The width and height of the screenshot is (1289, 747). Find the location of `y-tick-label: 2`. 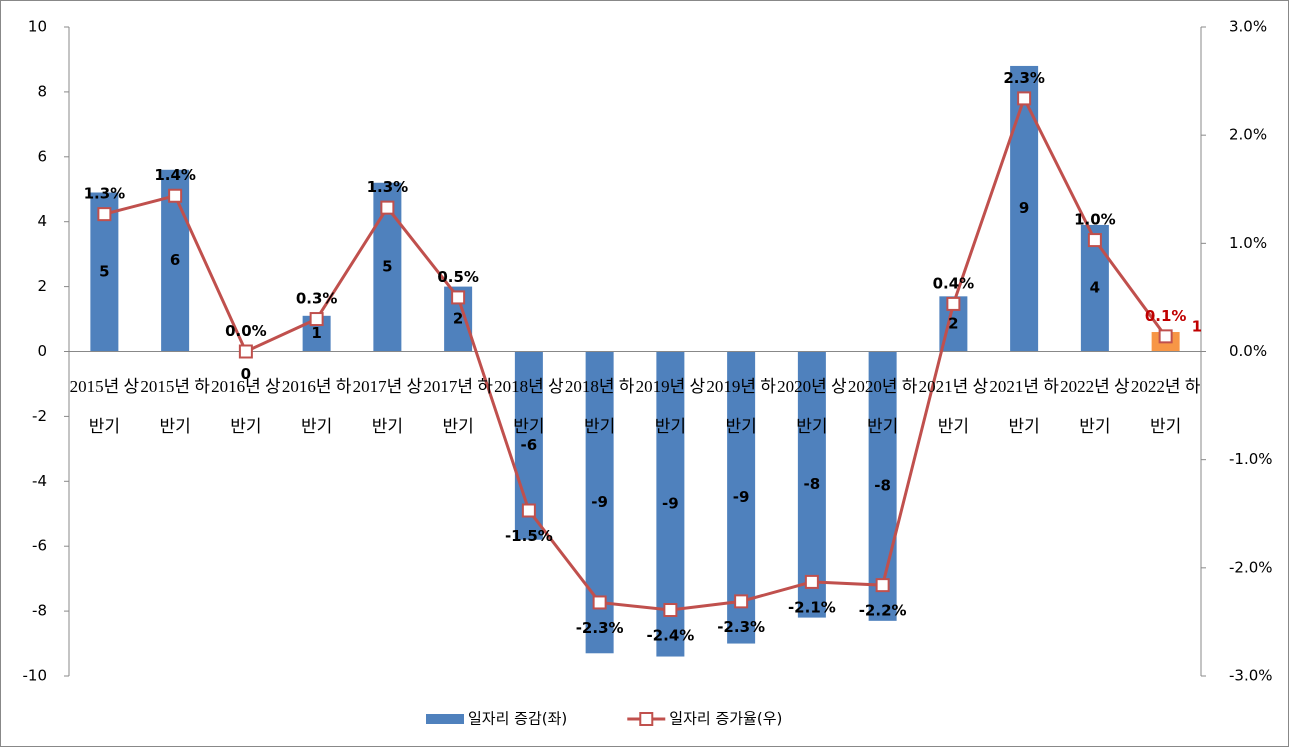

y-tick-label: 2 is located at coordinates (42, 286).